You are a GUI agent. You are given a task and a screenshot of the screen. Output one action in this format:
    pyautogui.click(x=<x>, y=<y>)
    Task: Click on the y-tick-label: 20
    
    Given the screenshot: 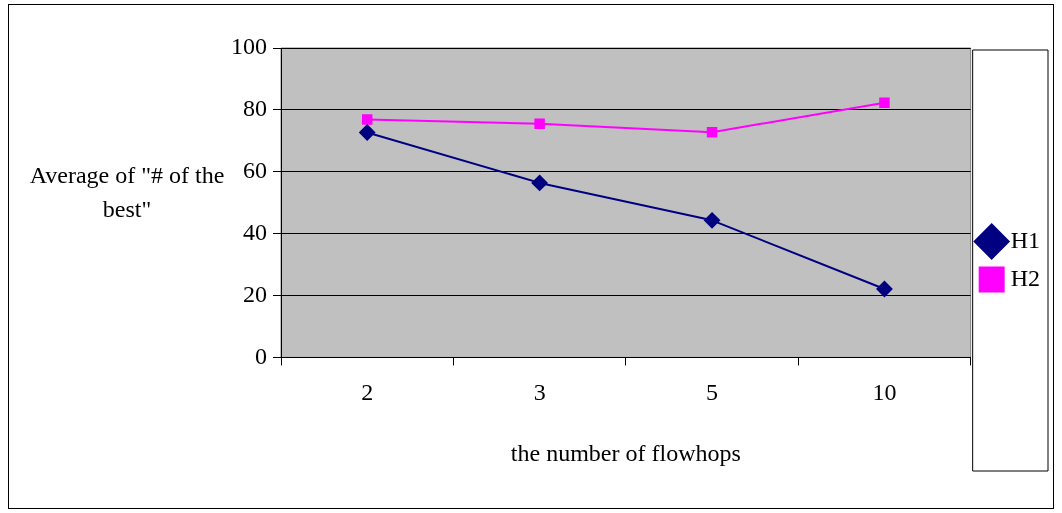 What is the action you would take?
    pyautogui.click(x=255, y=293)
    